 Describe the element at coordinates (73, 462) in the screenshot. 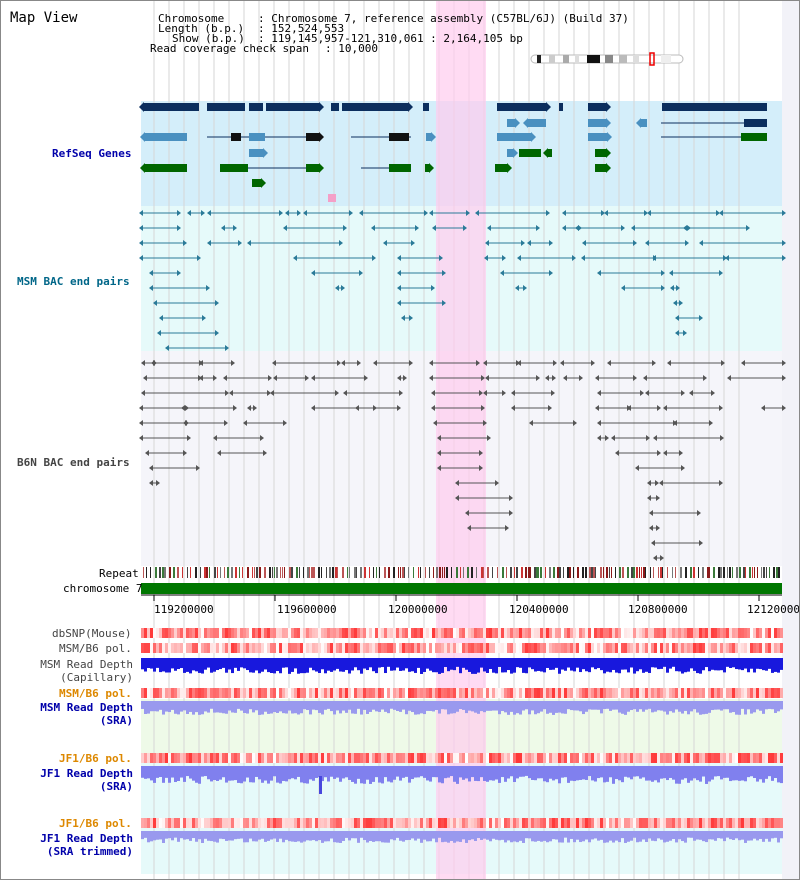

I see `b6n-bac-label: B6N BAC end pairs` at that location.